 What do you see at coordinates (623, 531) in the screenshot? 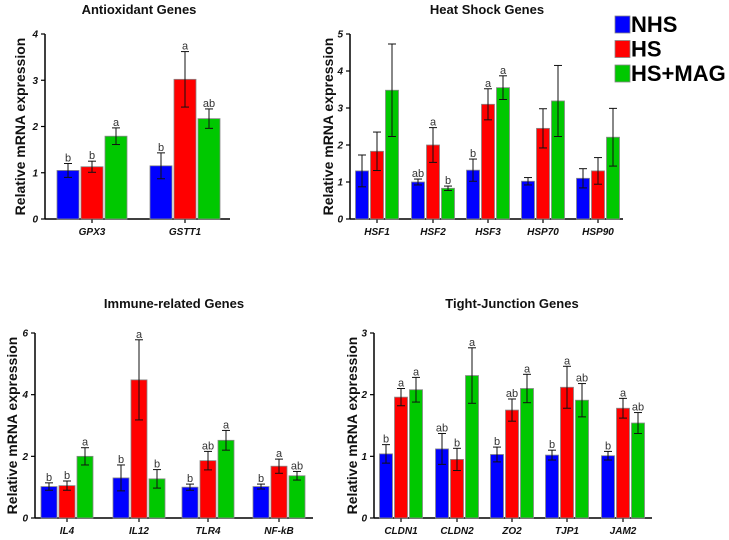
I see `x-tick-label: JAM2` at bounding box center [623, 531].